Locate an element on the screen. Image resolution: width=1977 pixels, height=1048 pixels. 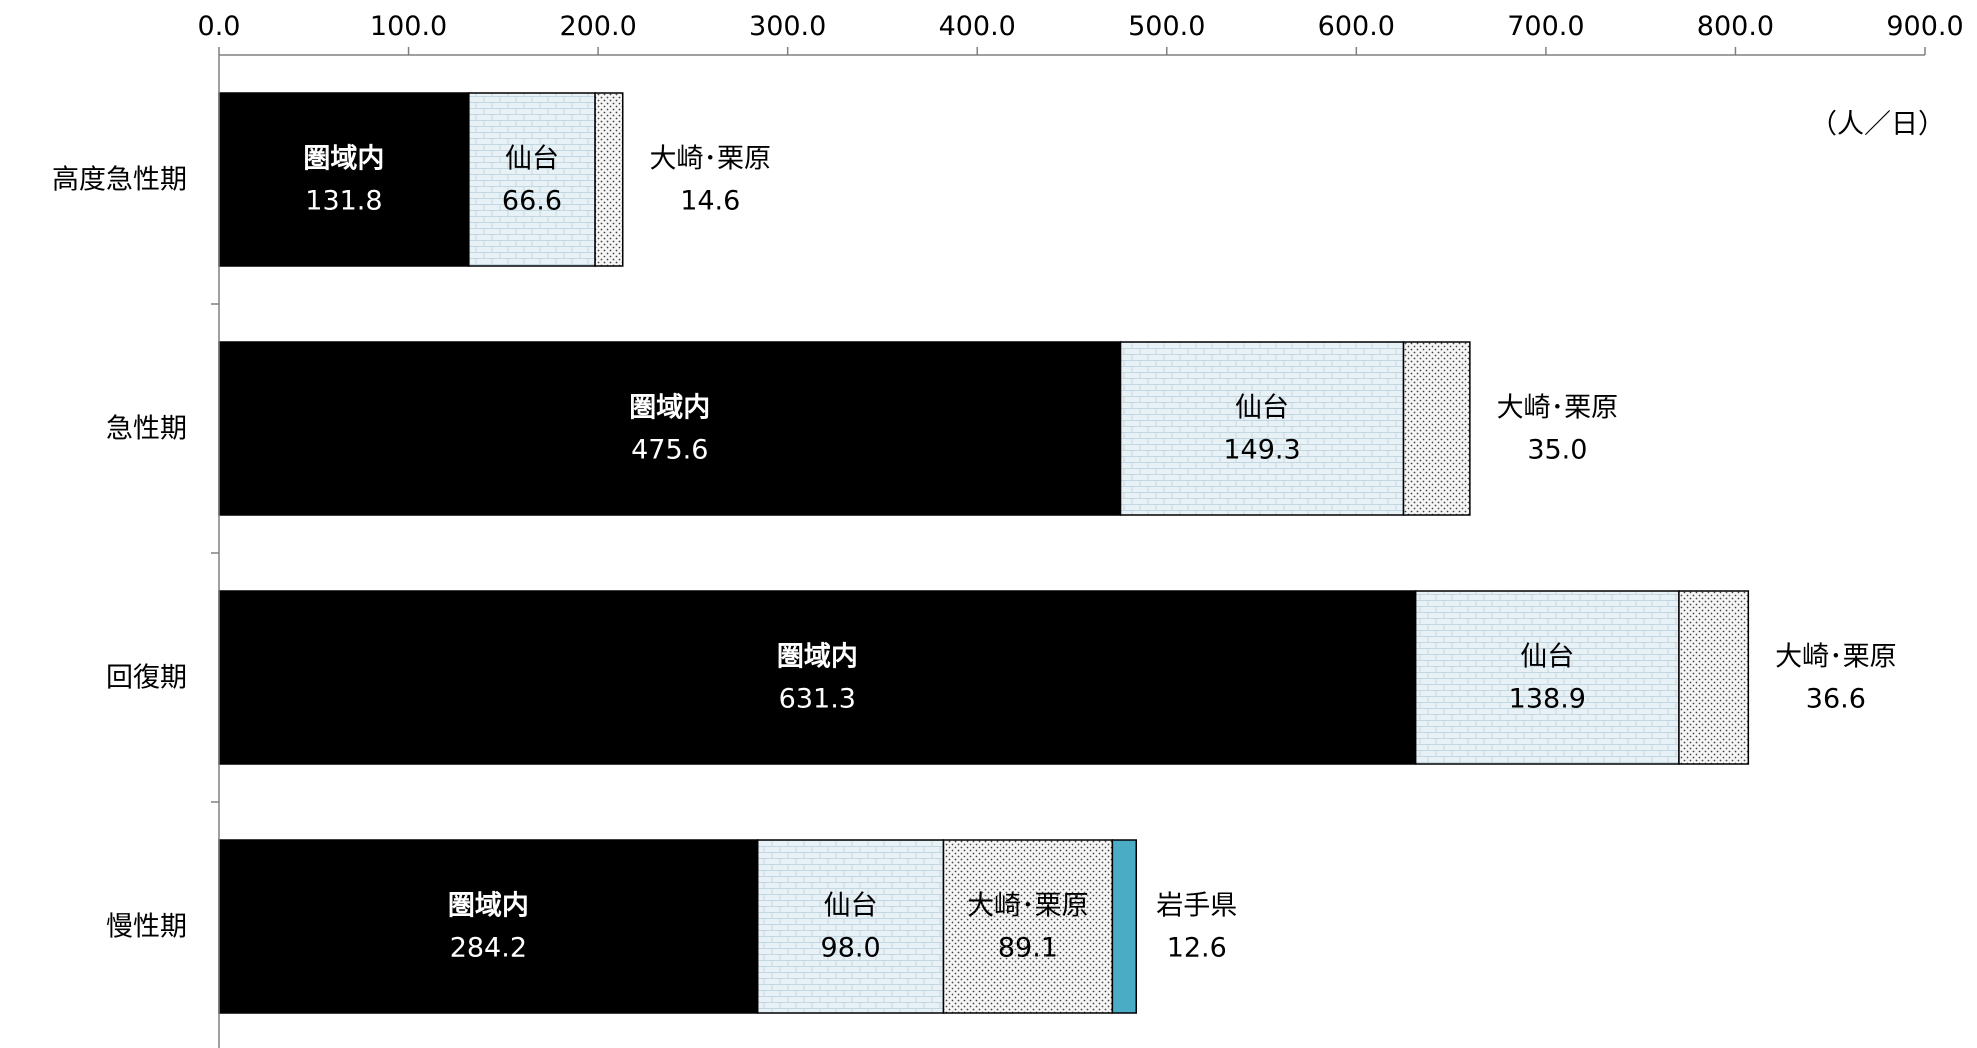
y-category-label: 高度急性期 is located at coordinates (119, 180).